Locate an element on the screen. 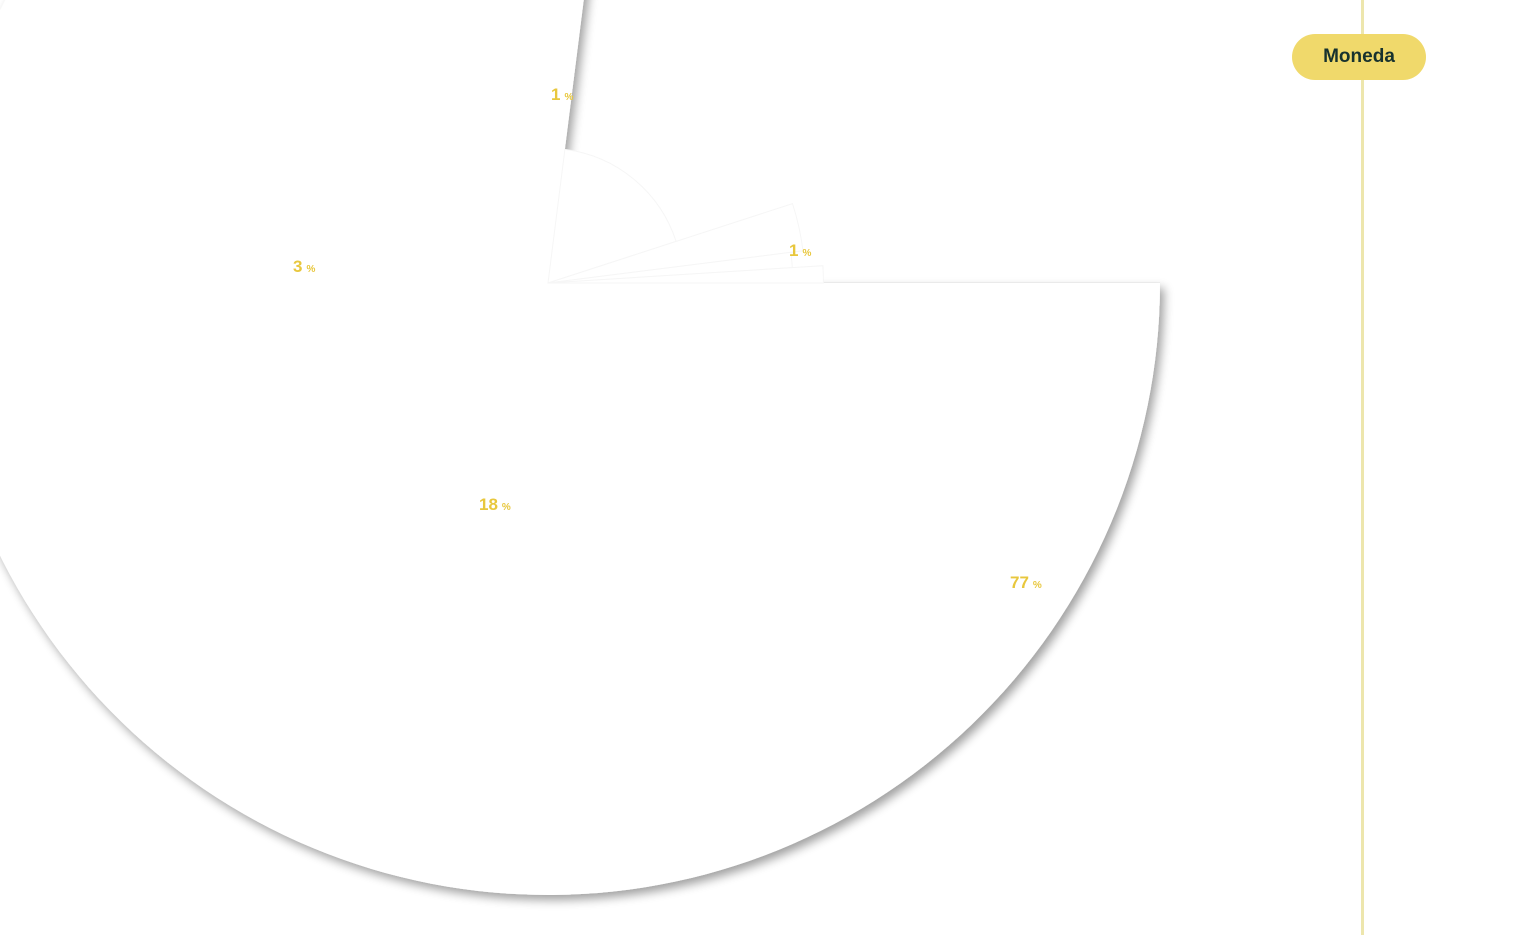 The image size is (1521, 935). currency-toggle-button: Moneda is located at coordinates (1359, 57).